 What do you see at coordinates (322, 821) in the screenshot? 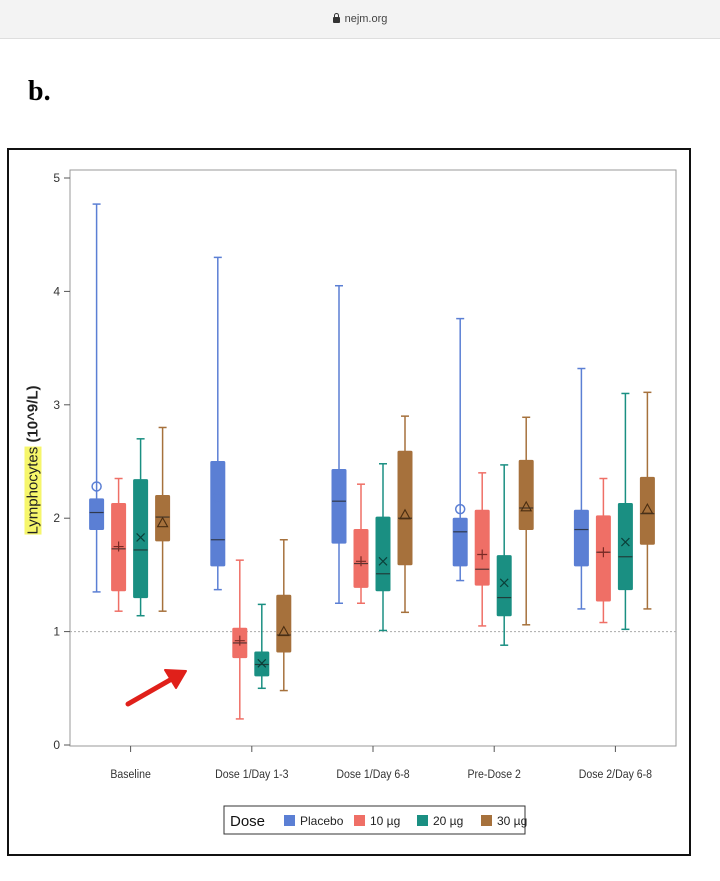
I see `legend-item-label: Placebo` at bounding box center [322, 821].